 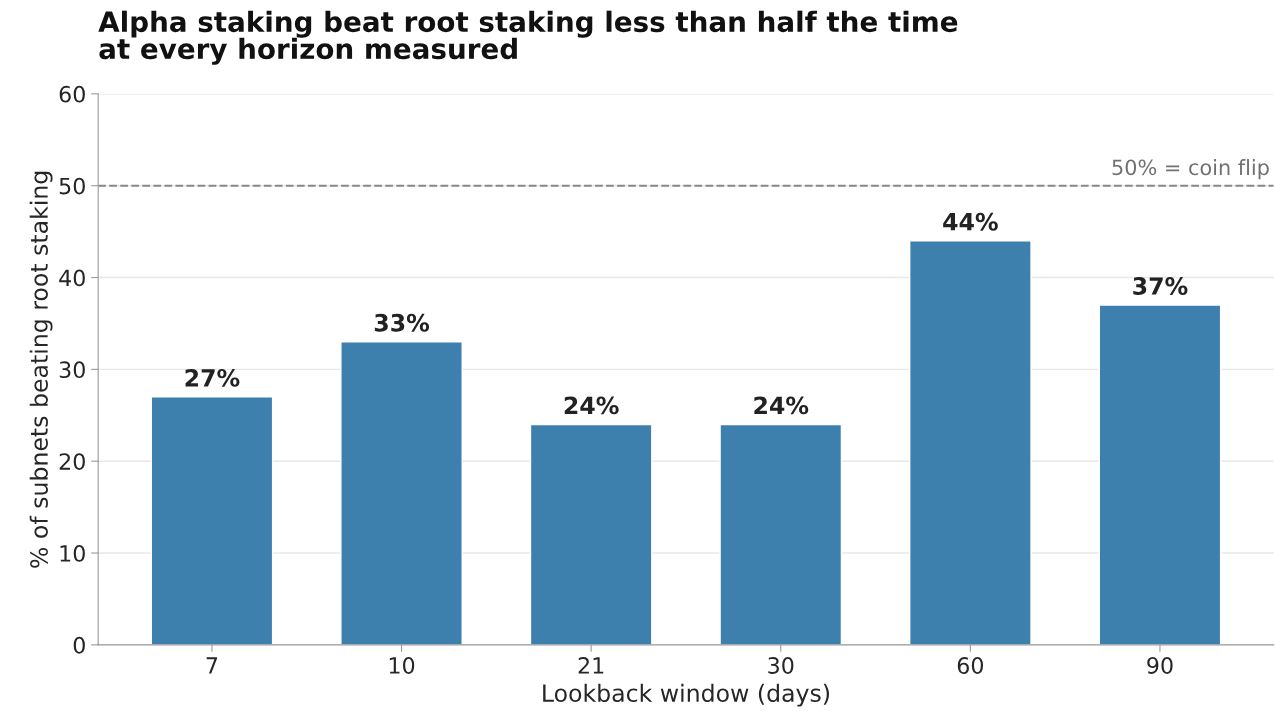 What do you see at coordinates (591, 665) in the screenshot?
I see `x-tick-label: 21` at bounding box center [591, 665].